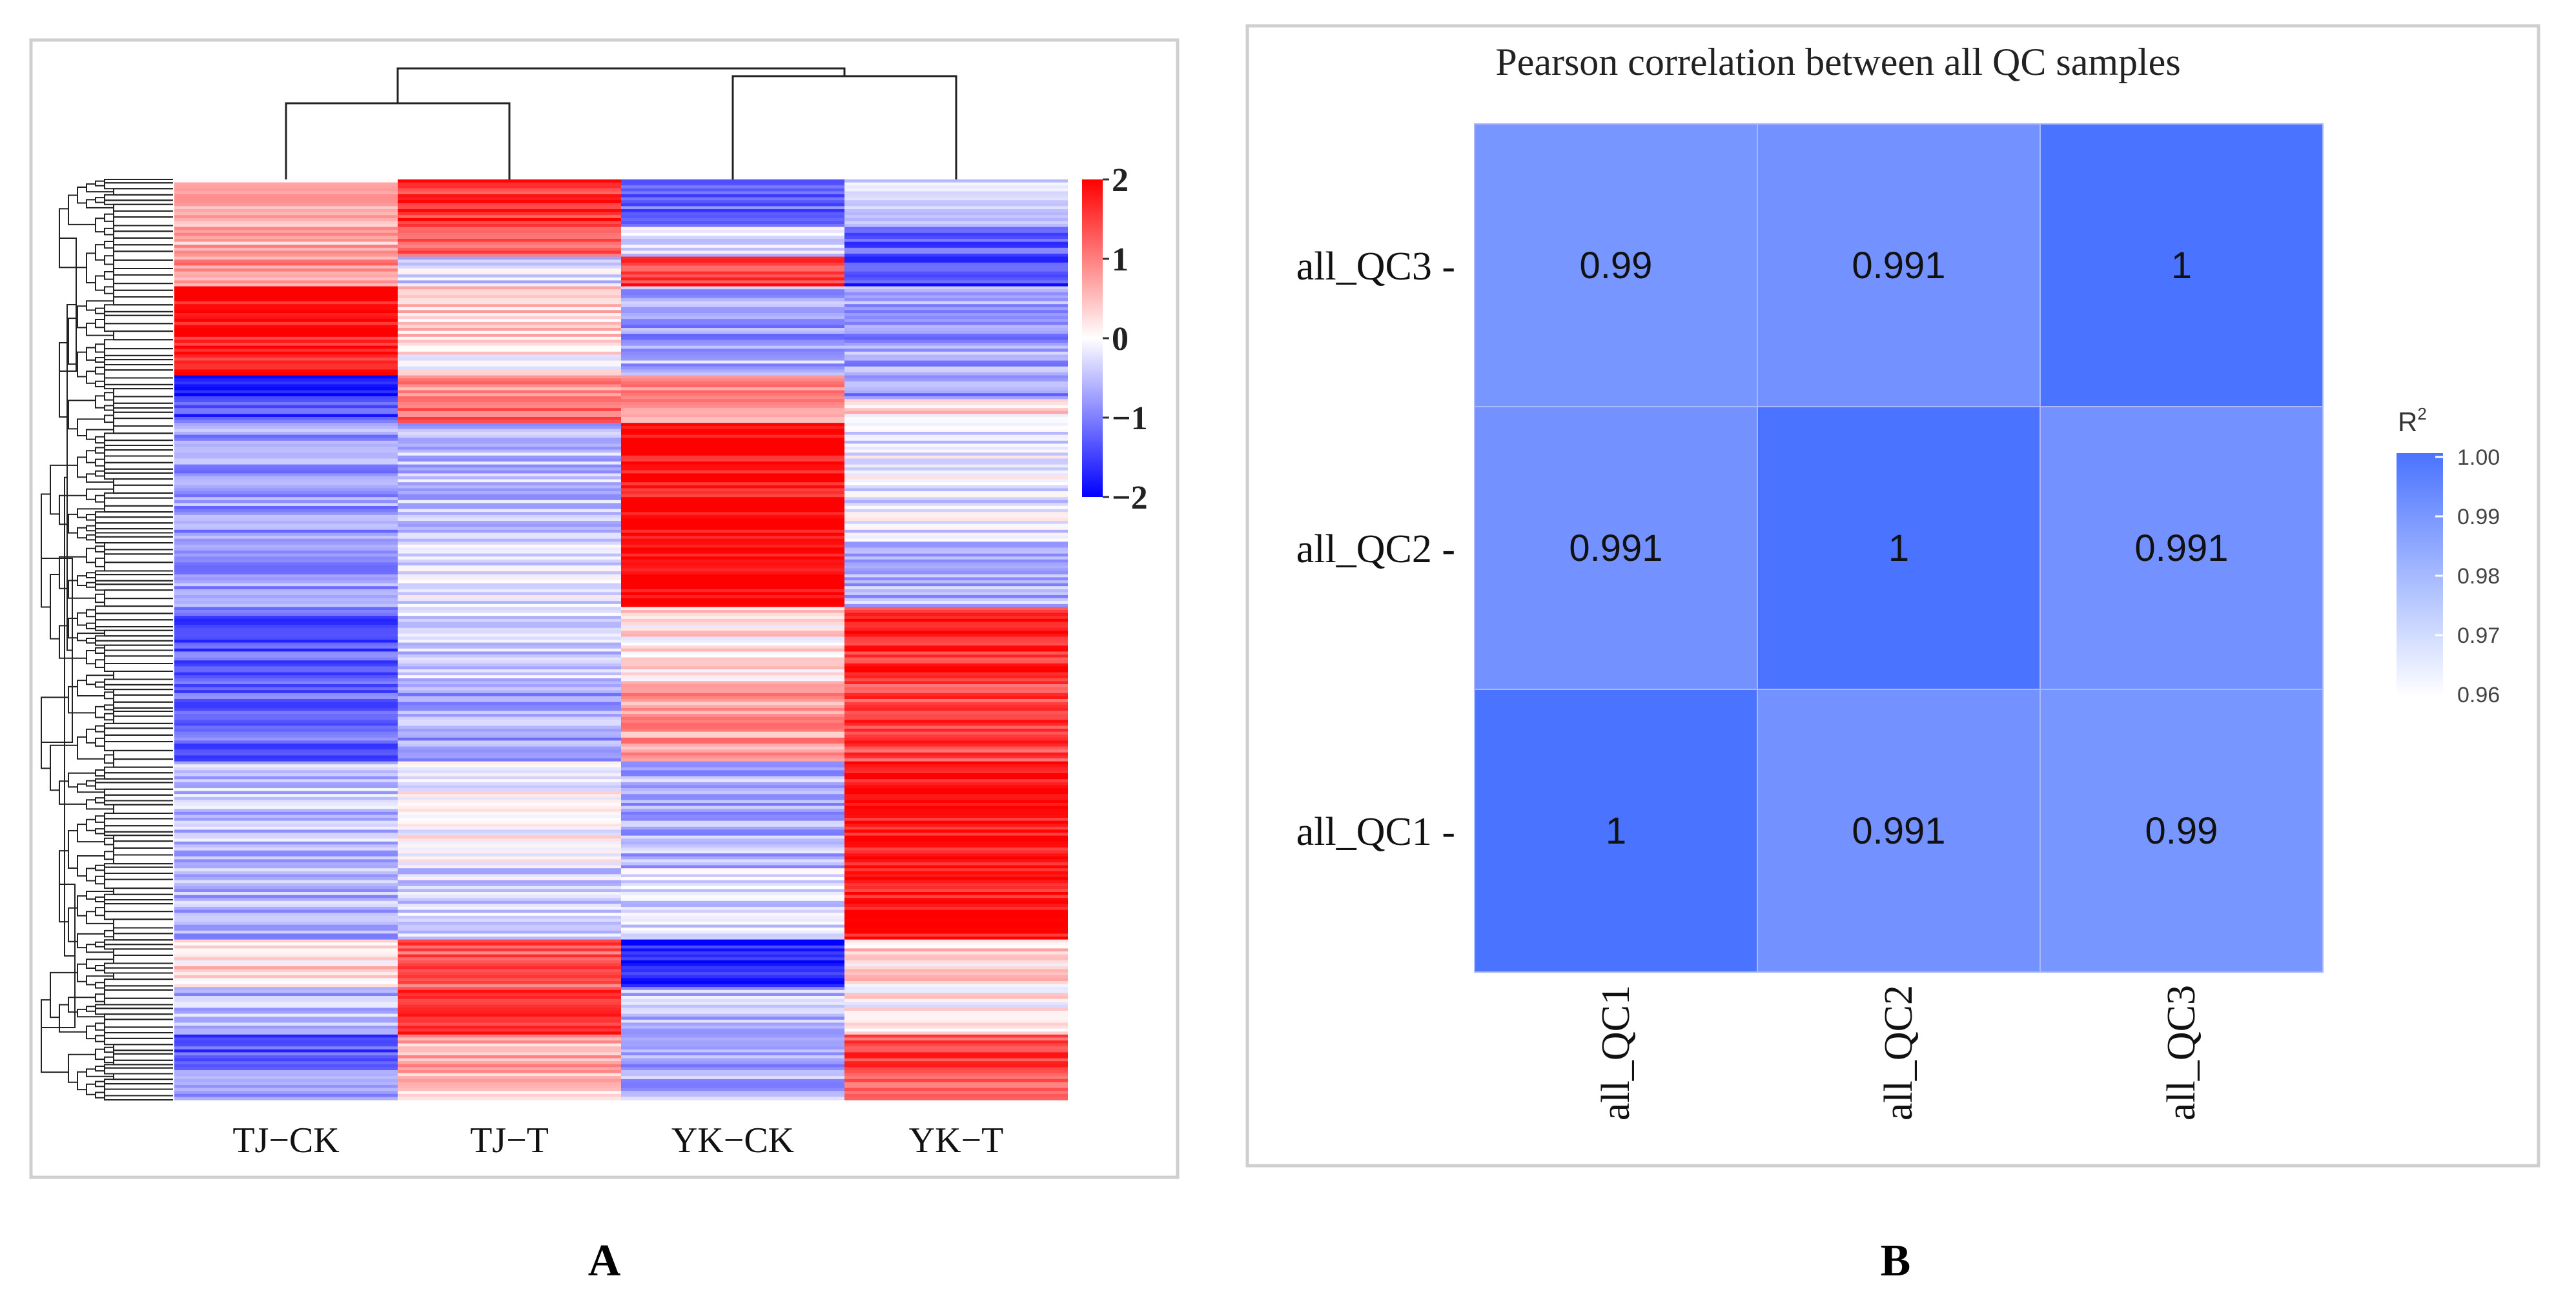 This screenshot has height=1298, width=2576. Describe the element at coordinates (733, 1141) in the screenshot. I see `column-label: YK−CK` at that location.